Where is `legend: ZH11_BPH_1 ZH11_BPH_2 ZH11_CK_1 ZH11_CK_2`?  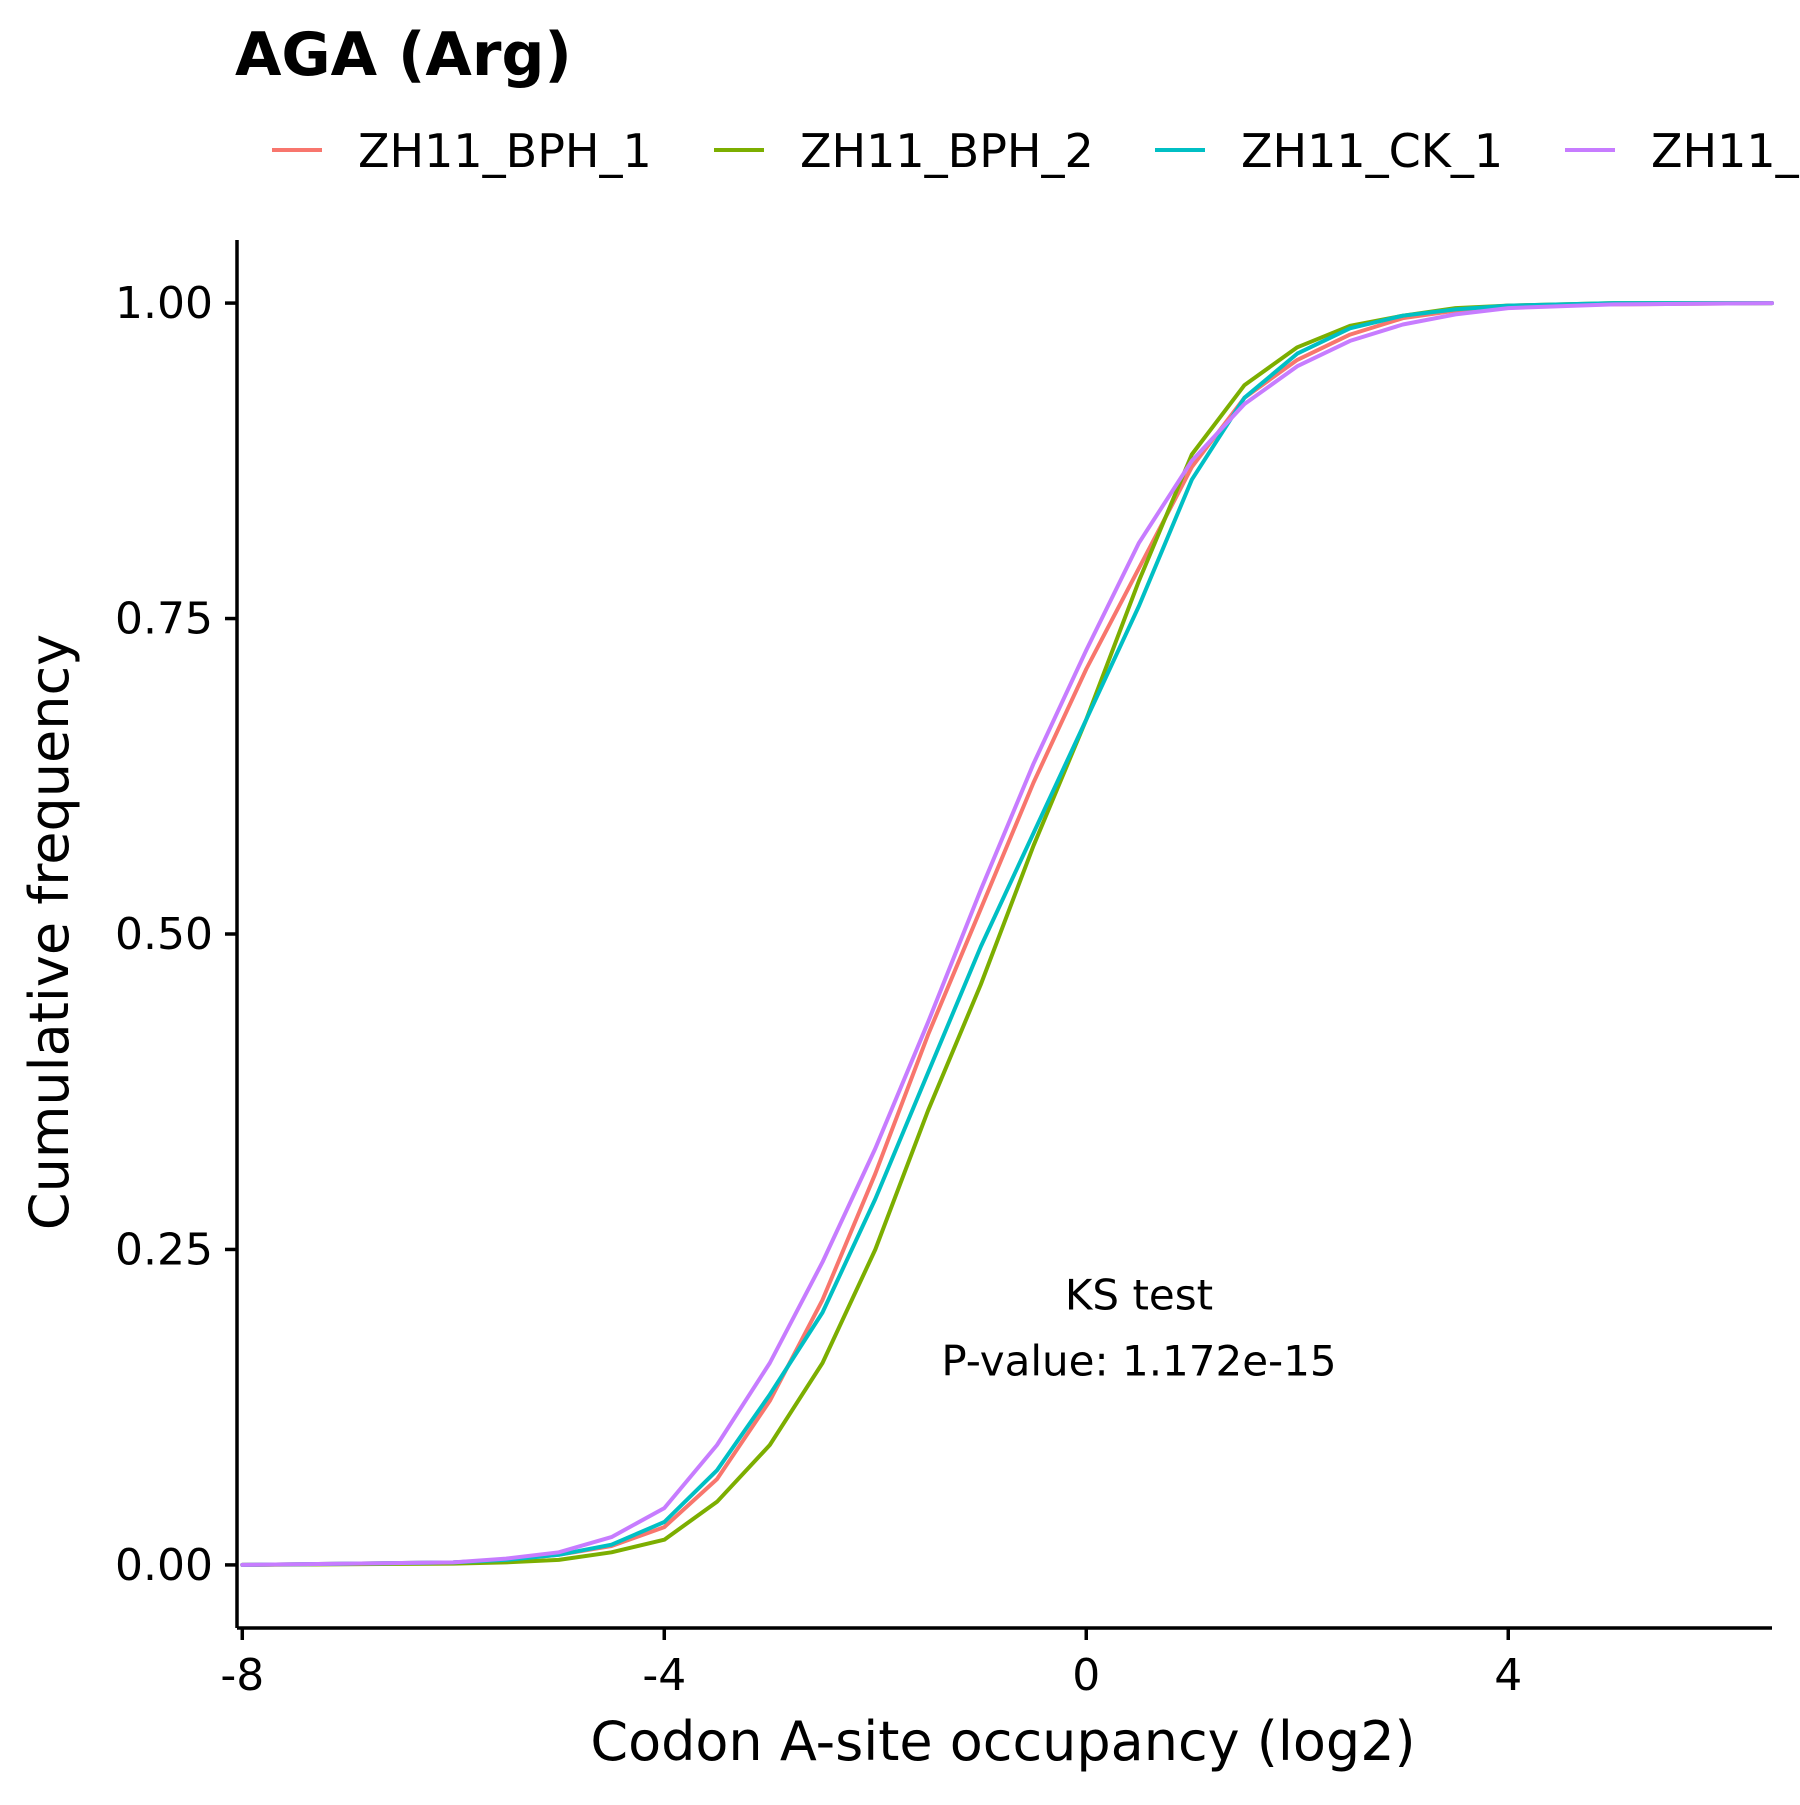
legend: ZH11_BPH_1 ZH11_BPH_2 ZH11_CK_1 ZH11_CK_2 is located at coordinates (1036, 151).